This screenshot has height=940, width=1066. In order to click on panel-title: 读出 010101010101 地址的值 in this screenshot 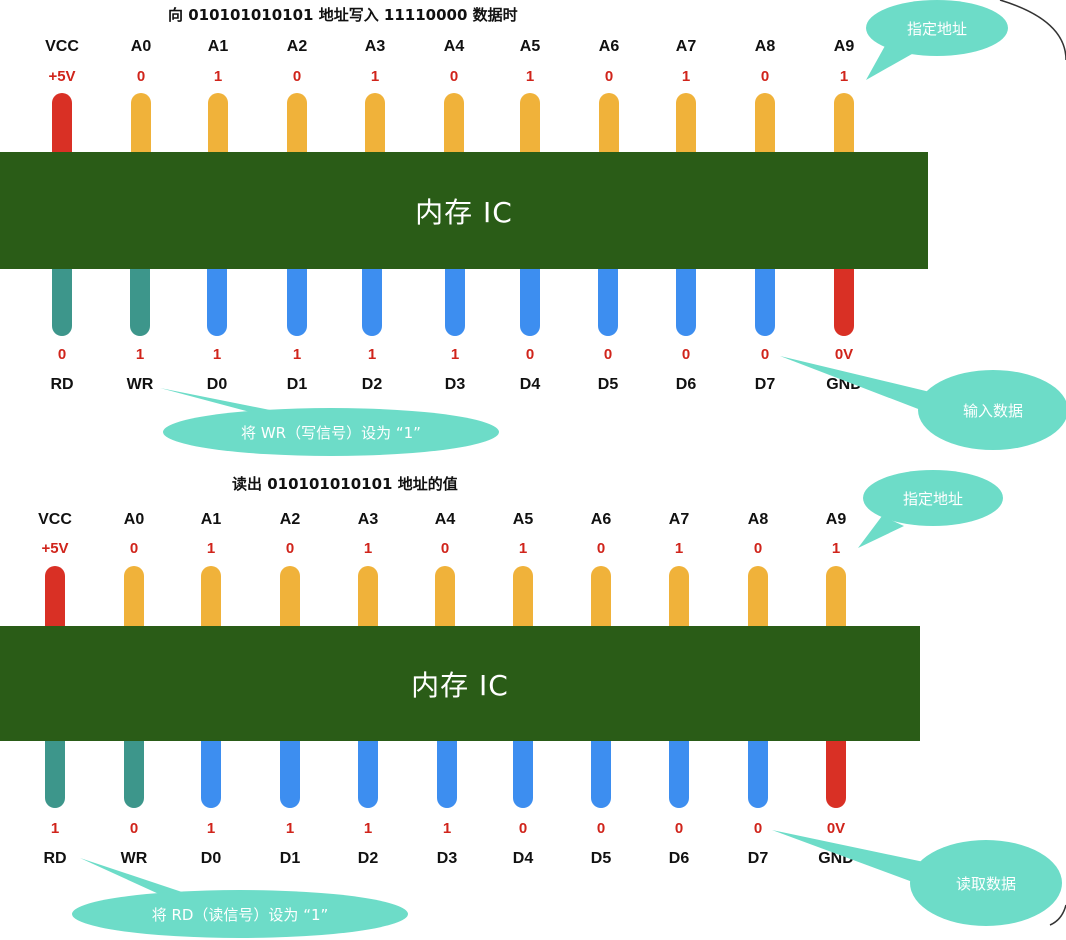, I will do `click(345, 484)`.